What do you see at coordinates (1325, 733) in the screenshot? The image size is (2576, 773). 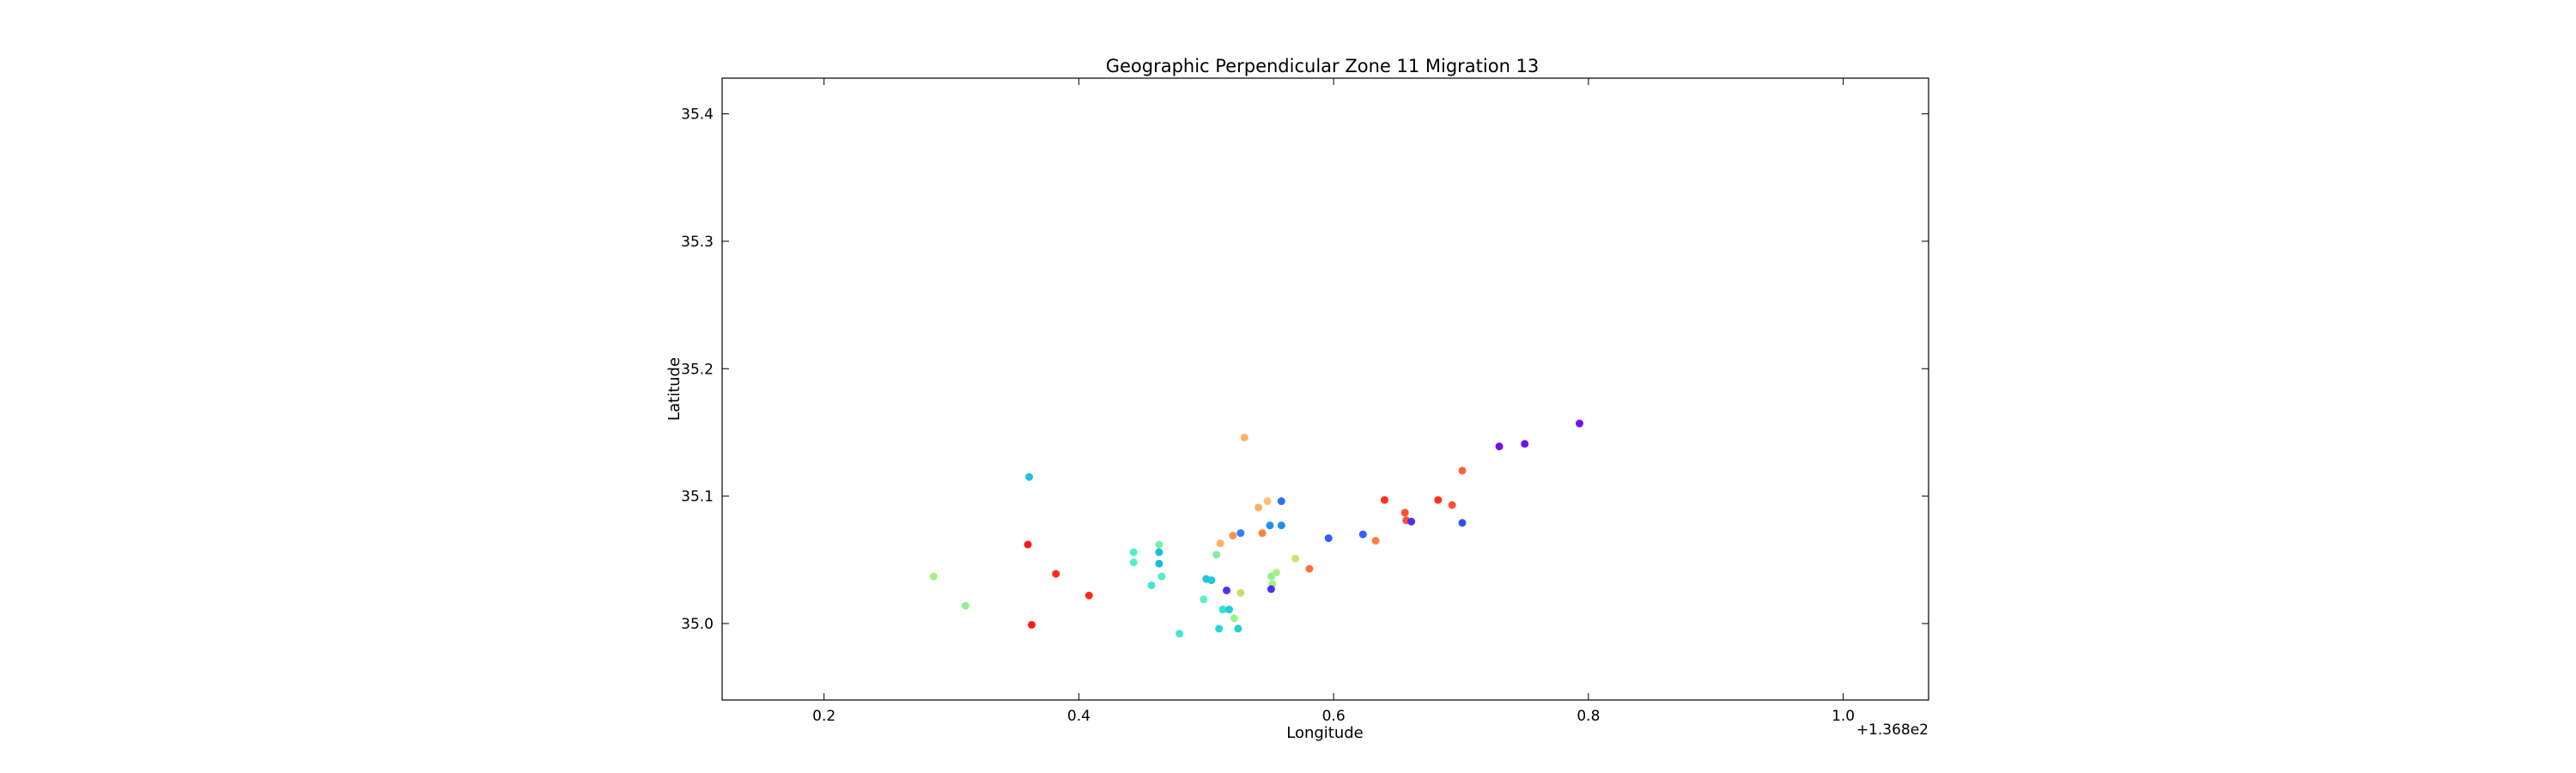 I see `x-axis-label: Longitude` at bounding box center [1325, 733].